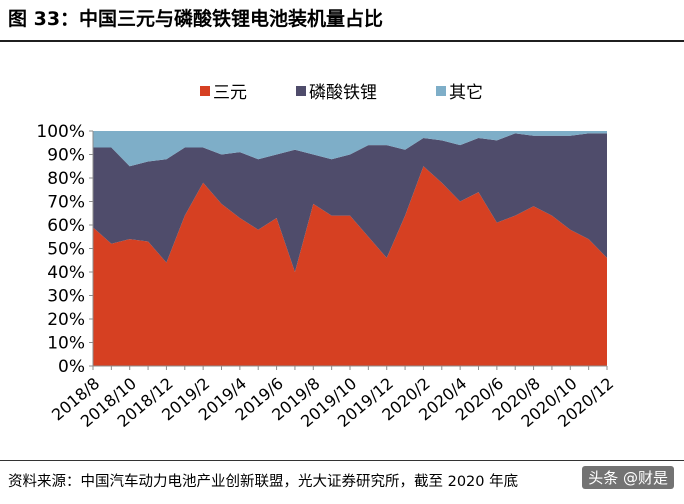  What do you see at coordinates (66, 344) in the screenshot?
I see `y-tick-label: 10%` at bounding box center [66, 344].